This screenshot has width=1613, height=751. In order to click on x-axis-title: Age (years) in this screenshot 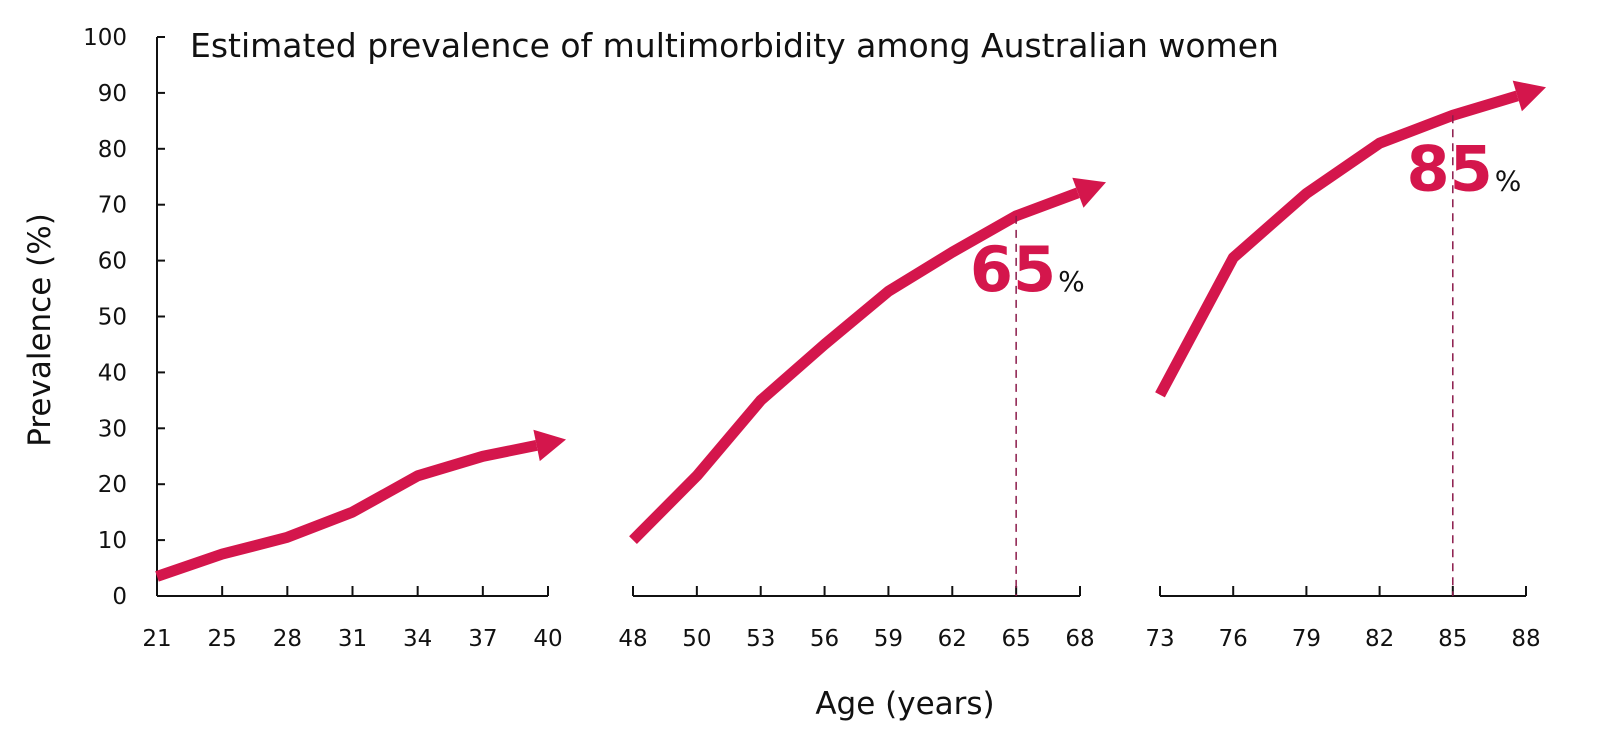, I will do `click(904, 704)`.